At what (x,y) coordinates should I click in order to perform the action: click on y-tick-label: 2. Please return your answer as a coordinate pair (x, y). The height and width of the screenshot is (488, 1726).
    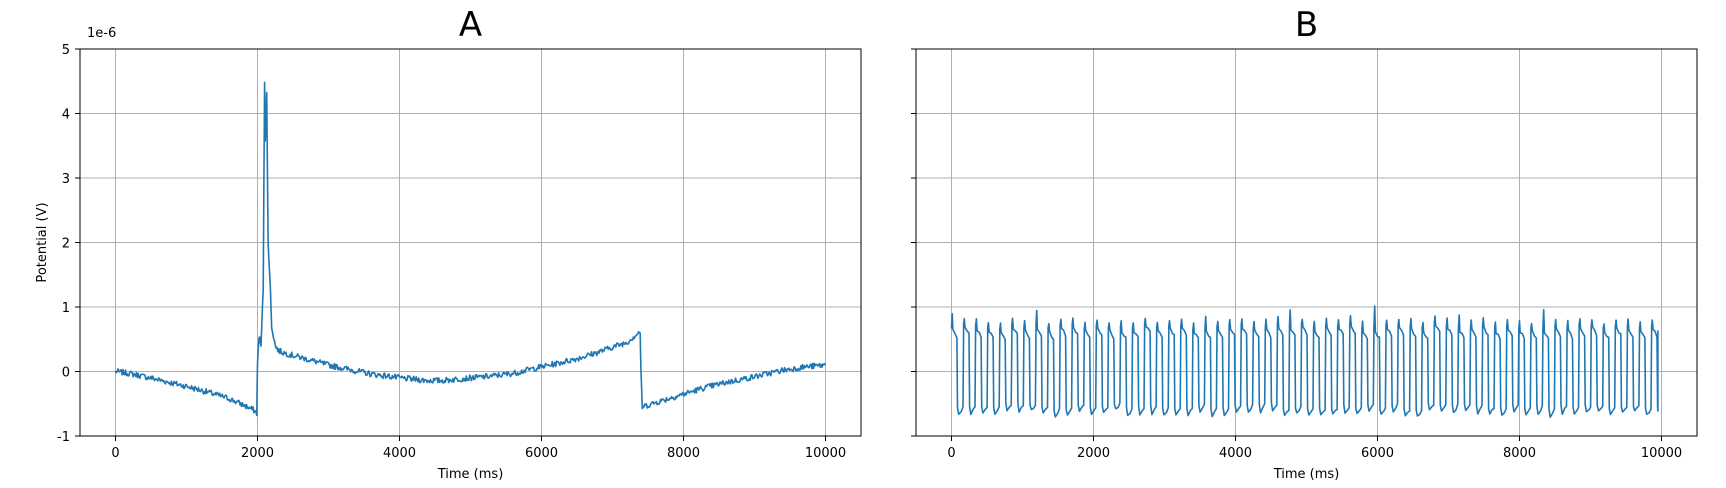
    Looking at the image, I should click on (66, 244).